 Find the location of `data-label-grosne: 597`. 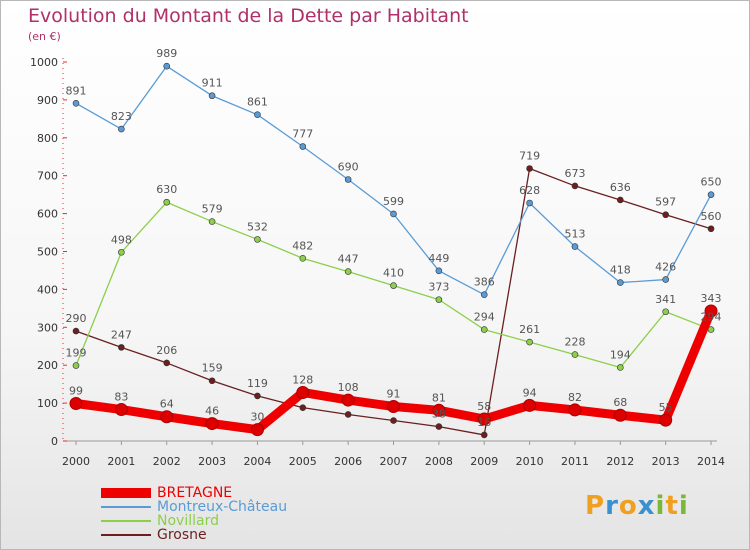

data-label-grosne: 597 is located at coordinates (665, 202).